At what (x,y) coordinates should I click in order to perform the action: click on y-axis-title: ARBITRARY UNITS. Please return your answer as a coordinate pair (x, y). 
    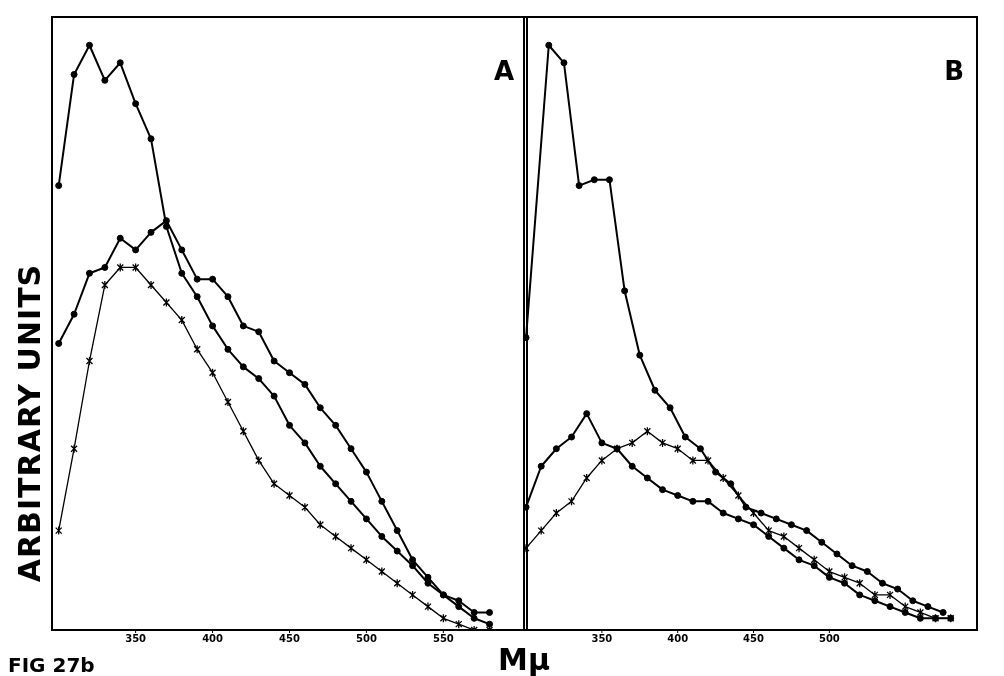
    Looking at the image, I should click on (29, 423).